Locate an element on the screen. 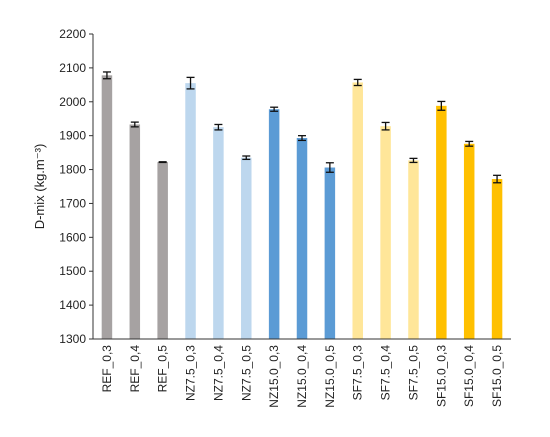 The width and height of the screenshot is (550, 437). y-axis-title: D-mix (kg.m⁻³) is located at coordinates (39, 187).